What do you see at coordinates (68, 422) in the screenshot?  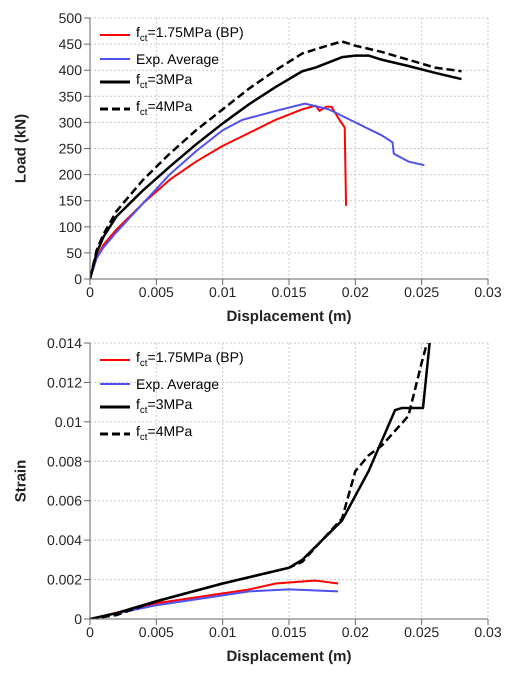 I see `y-tick-label: 0.01` at bounding box center [68, 422].